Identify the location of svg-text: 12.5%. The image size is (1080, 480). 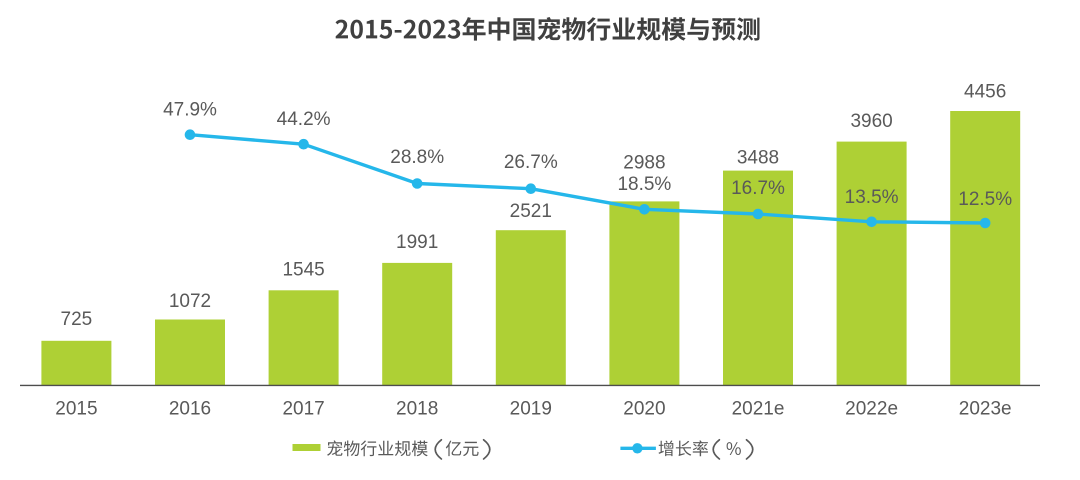
(985, 199).